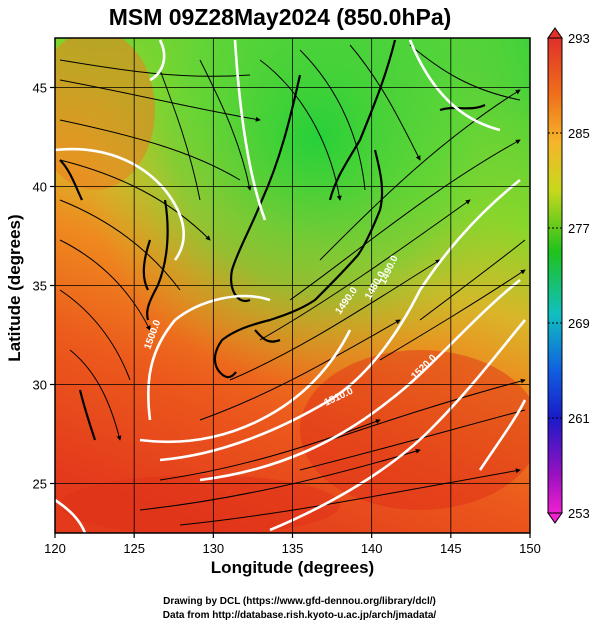  Describe the element at coordinates (292, 567) in the screenshot. I see `x-axis-label: Longitude (degrees)` at that location.